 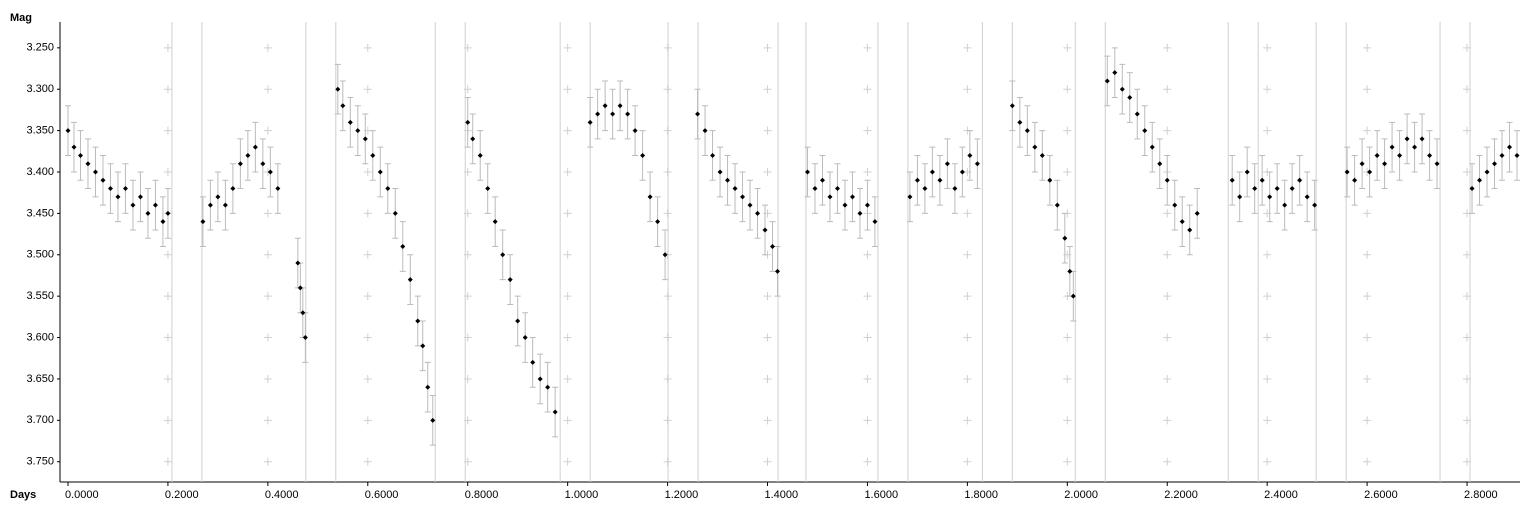 What do you see at coordinates (40, 379) in the screenshot?
I see `y-tick-label: 3.650` at bounding box center [40, 379].